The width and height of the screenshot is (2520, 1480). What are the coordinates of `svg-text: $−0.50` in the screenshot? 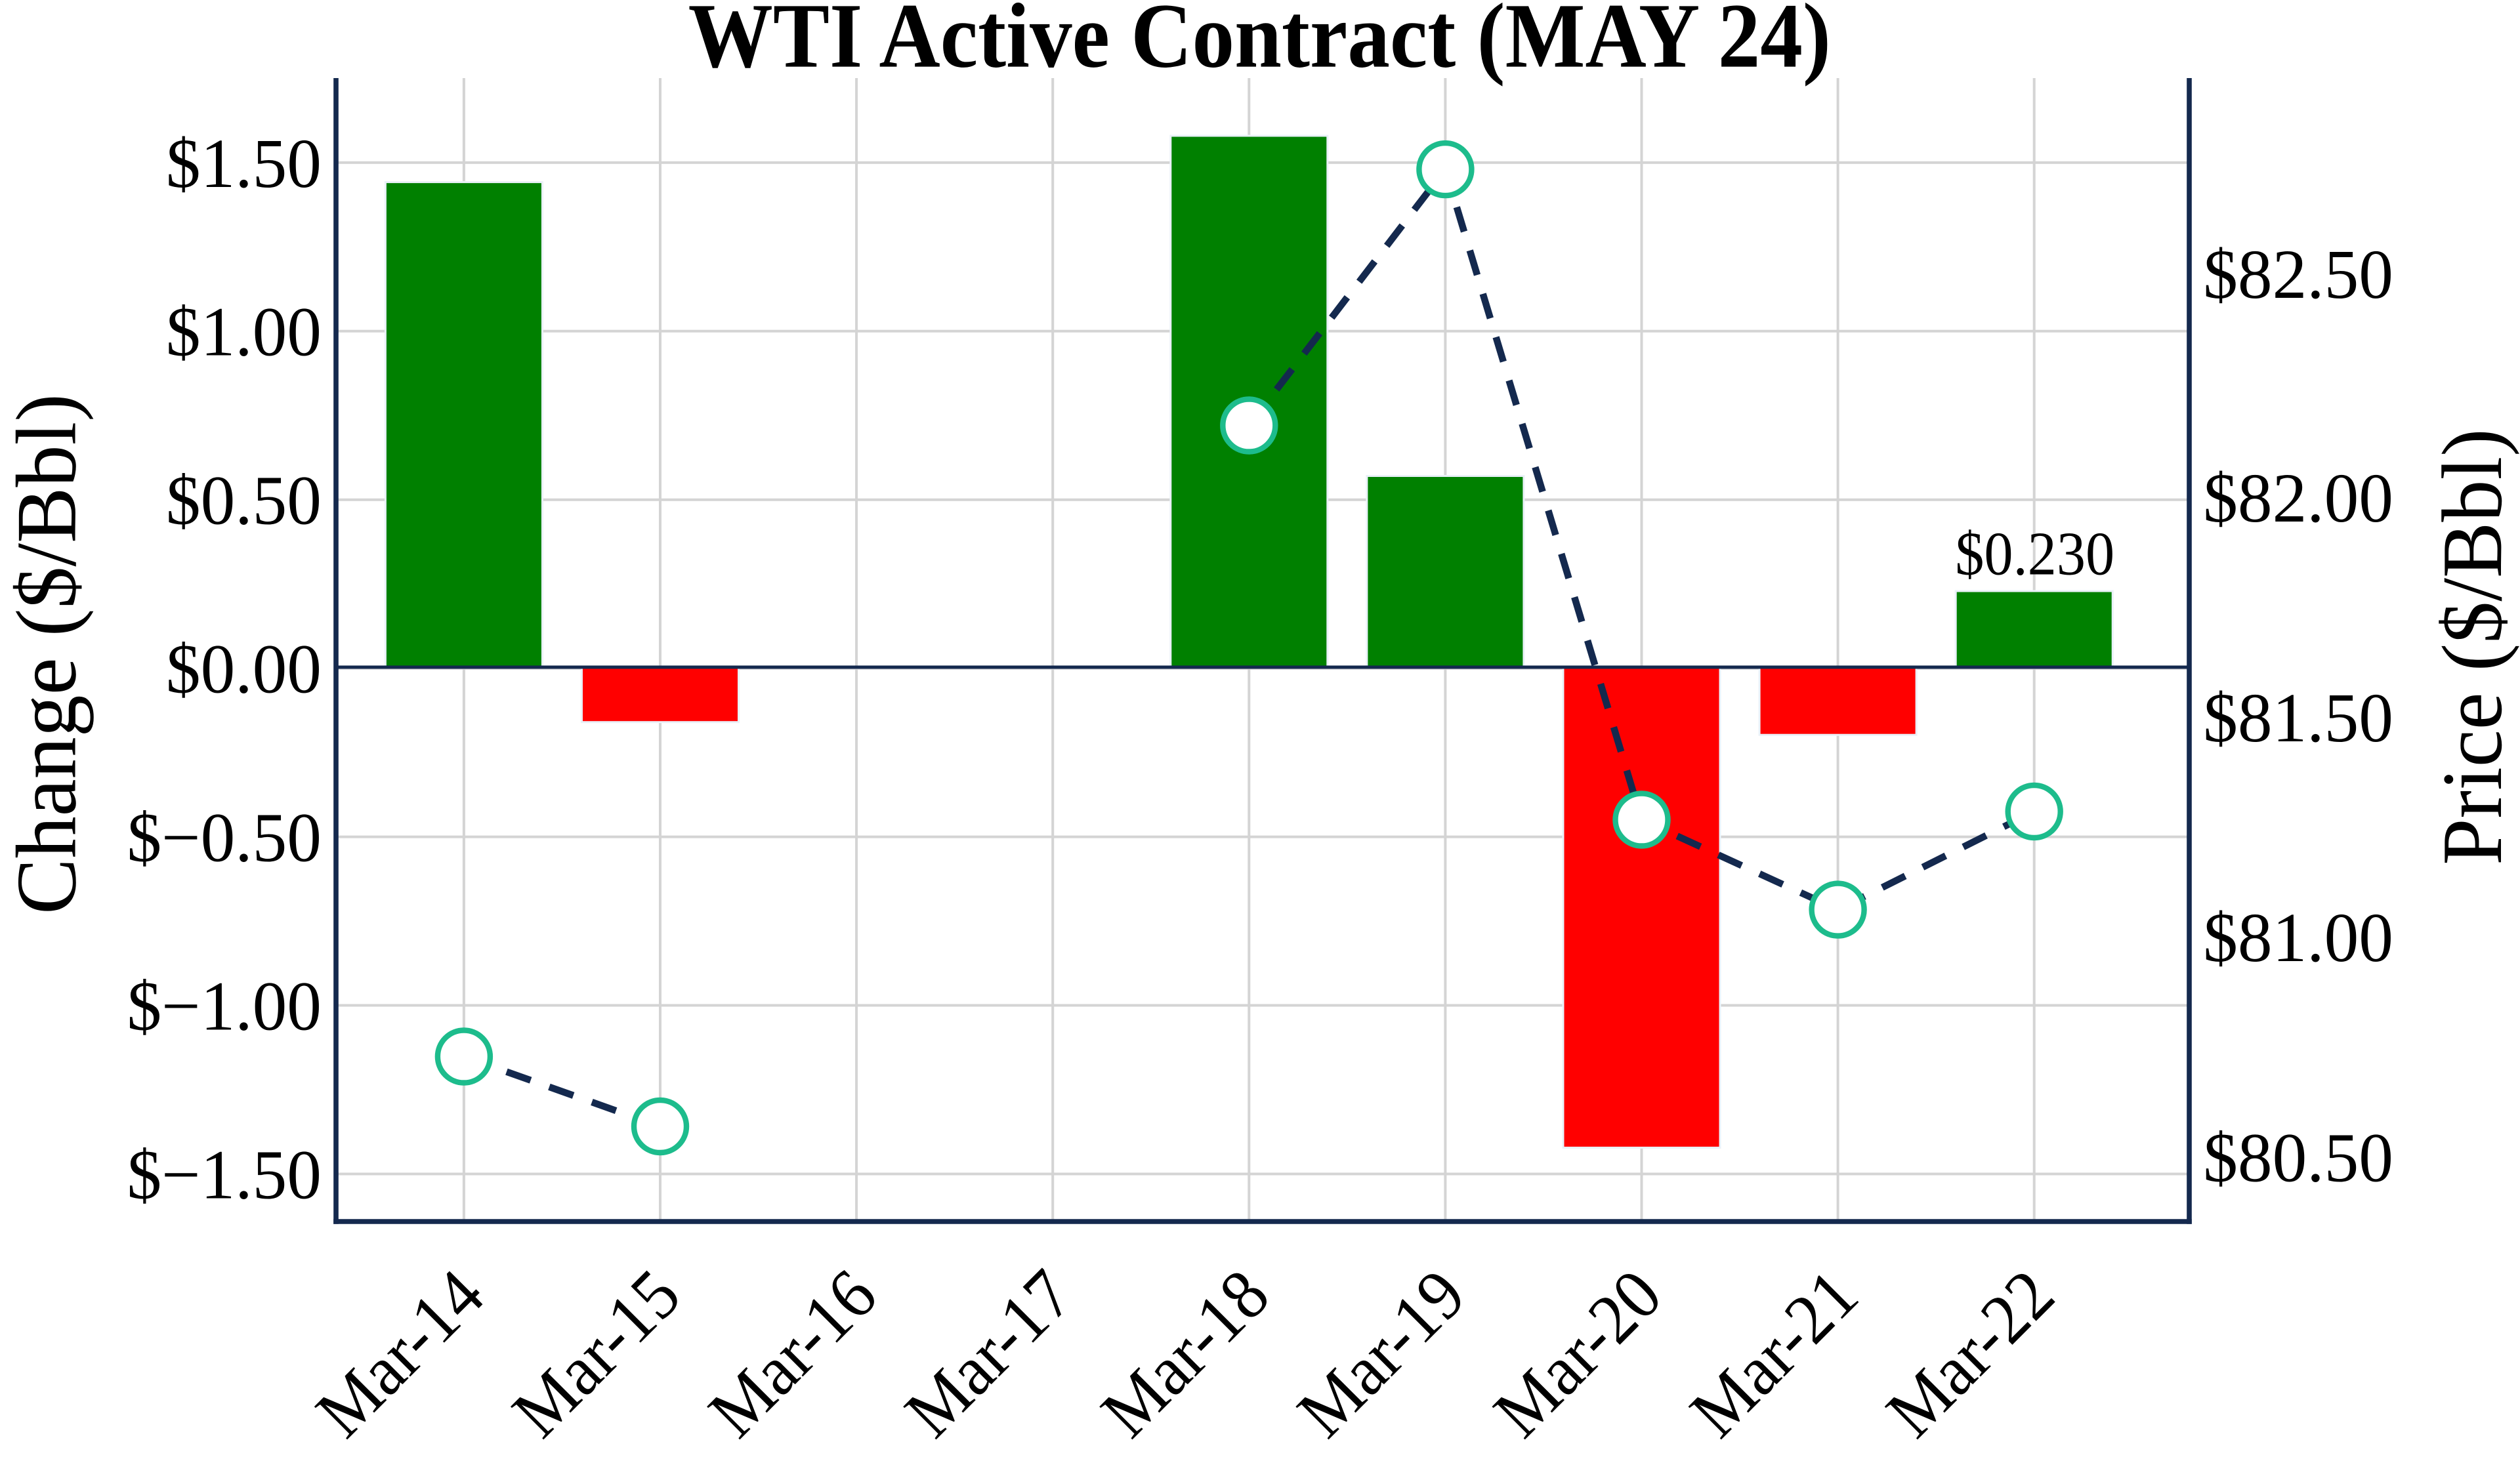 It's located at (224, 837).